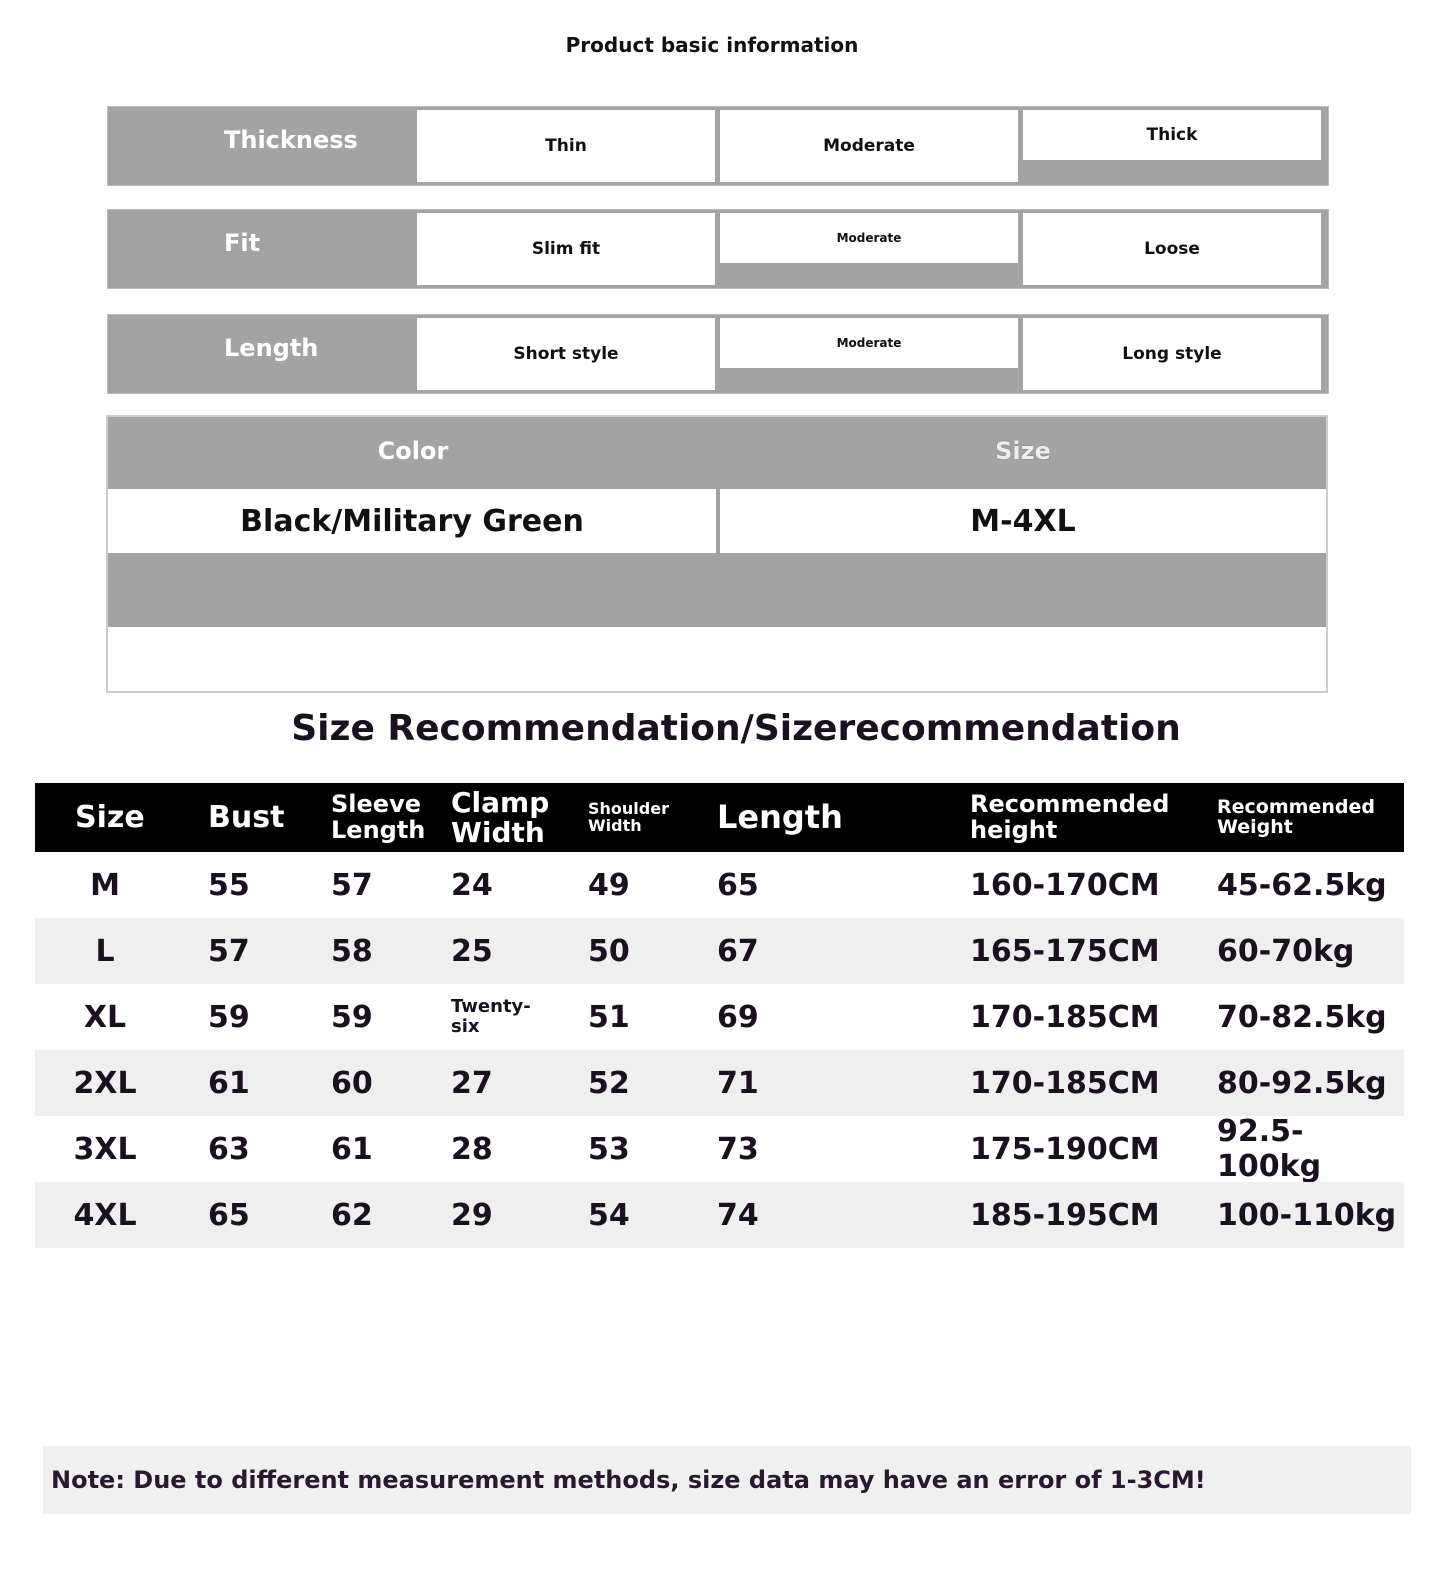 This screenshot has height=1578, width=1440. Describe the element at coordinates (1065, 885) in the screenshot. I see `table-cell: 160-170CM` at that location.